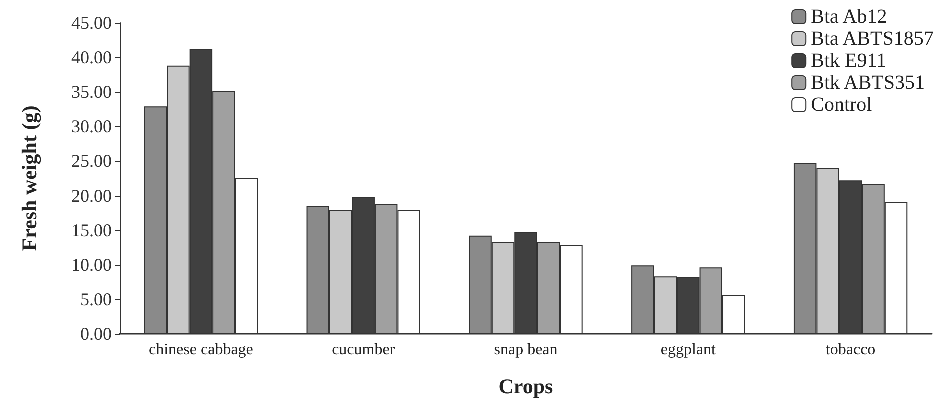 The width and height of the screenshot is (942, 408). What do you see at coordinates (364, 350) in the screenshot?
I see `x-tick-label: cucumber` at bounding box center [364, 350].